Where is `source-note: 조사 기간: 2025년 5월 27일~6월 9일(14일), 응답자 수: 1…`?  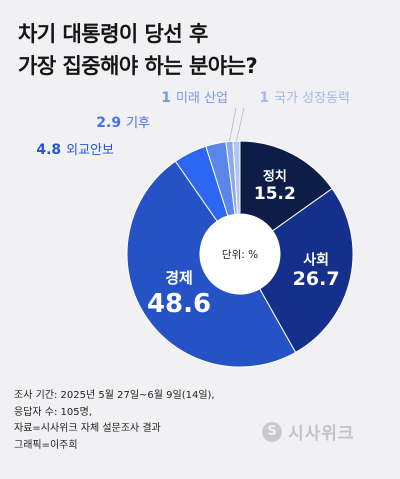
source-note: 조사 기간: 2025년 5월 27일~6월 9일(14일), 응답자 수: 1… is located at coordinates (114, 421).